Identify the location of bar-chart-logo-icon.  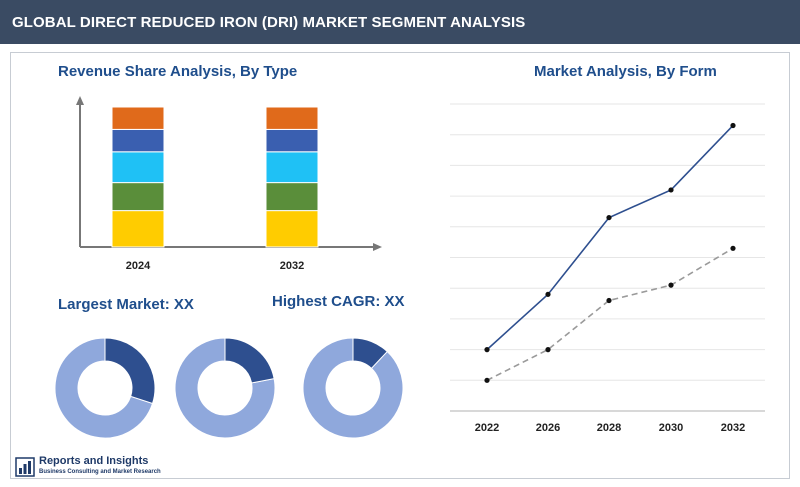
(25, 467).